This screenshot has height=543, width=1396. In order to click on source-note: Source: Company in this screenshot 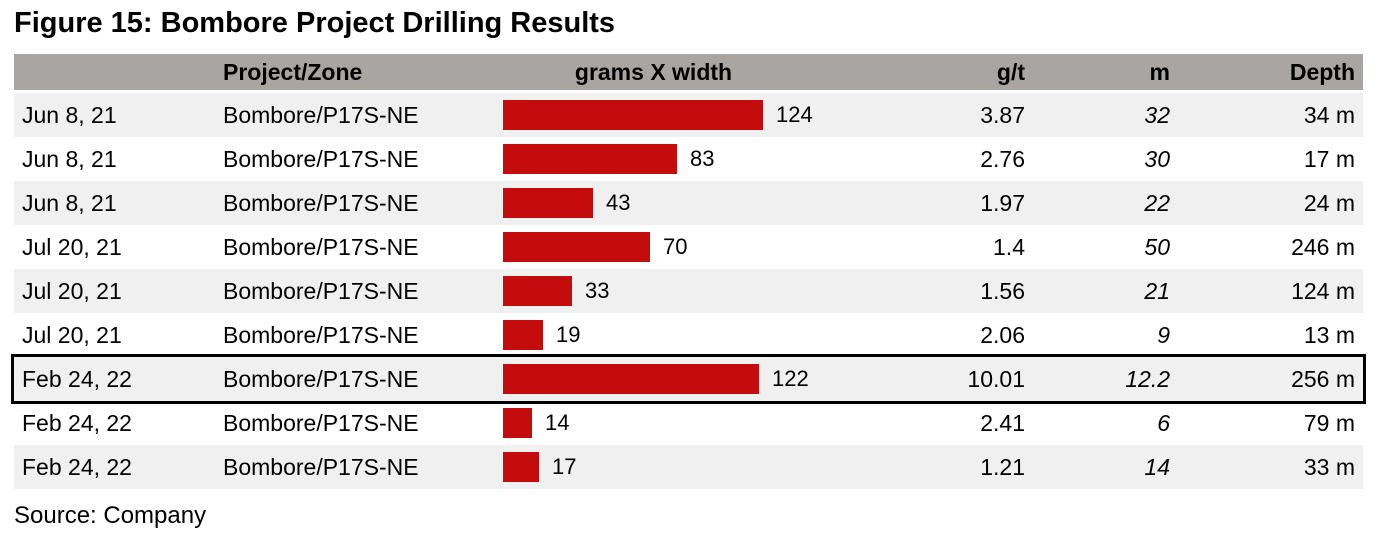, I will do `click(110, 515)`.